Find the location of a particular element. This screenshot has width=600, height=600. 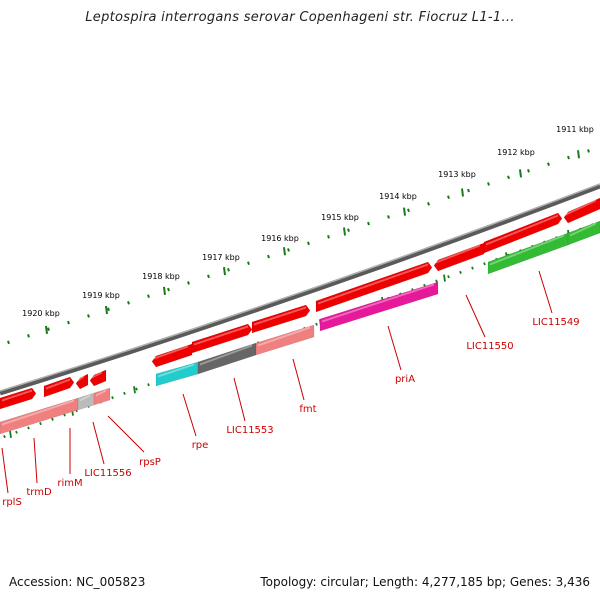

gene-label: rimM is located at coordinates (69, 483).